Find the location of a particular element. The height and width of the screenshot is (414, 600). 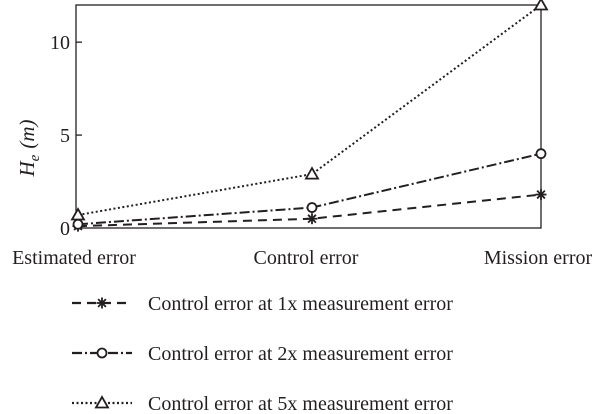

y-tick-label: 0 is located at coordinates (65, 229).